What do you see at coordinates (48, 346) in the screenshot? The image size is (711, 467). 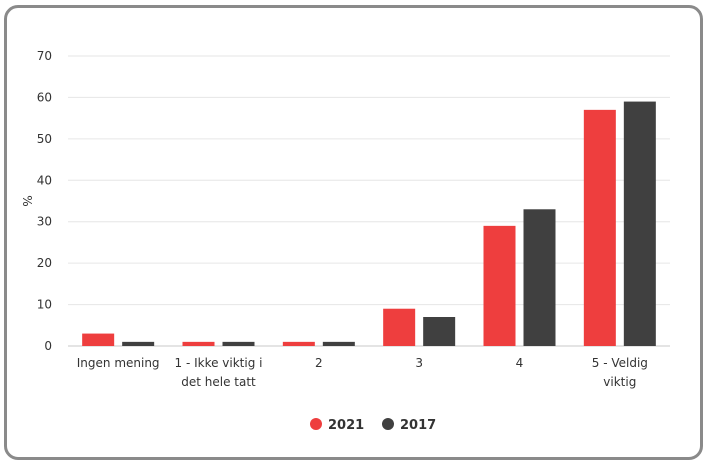 I see `y-tick-label: 0` at bounding box center [48, 346].